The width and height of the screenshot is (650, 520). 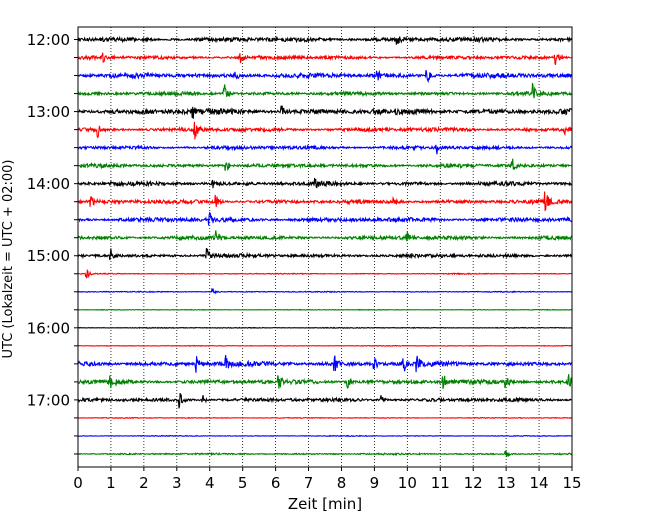 What do you see at coordinates (325, 504) in the screenshot?
I see `x-axis-label: Zeit [min]` at bounding box center [325, 504].